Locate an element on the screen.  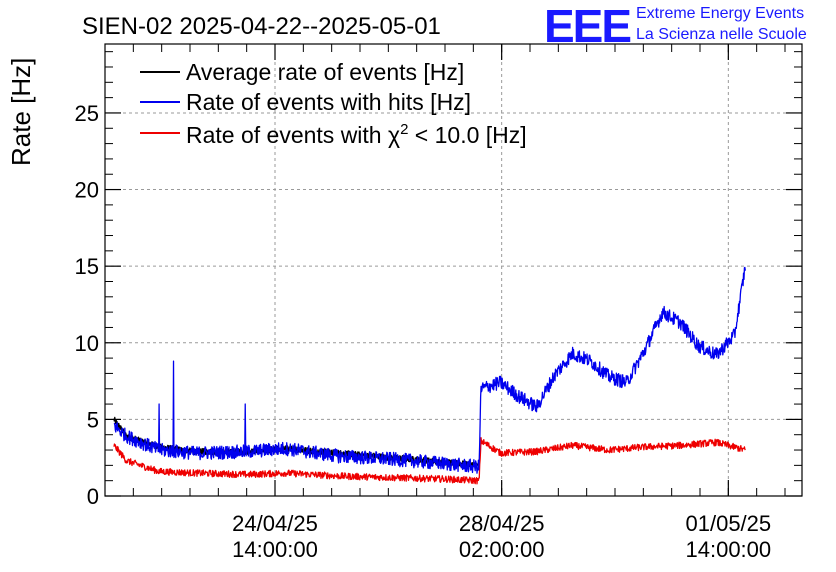
x-tick-label-time: 02:00:00 is located at coordinates (502, 549).